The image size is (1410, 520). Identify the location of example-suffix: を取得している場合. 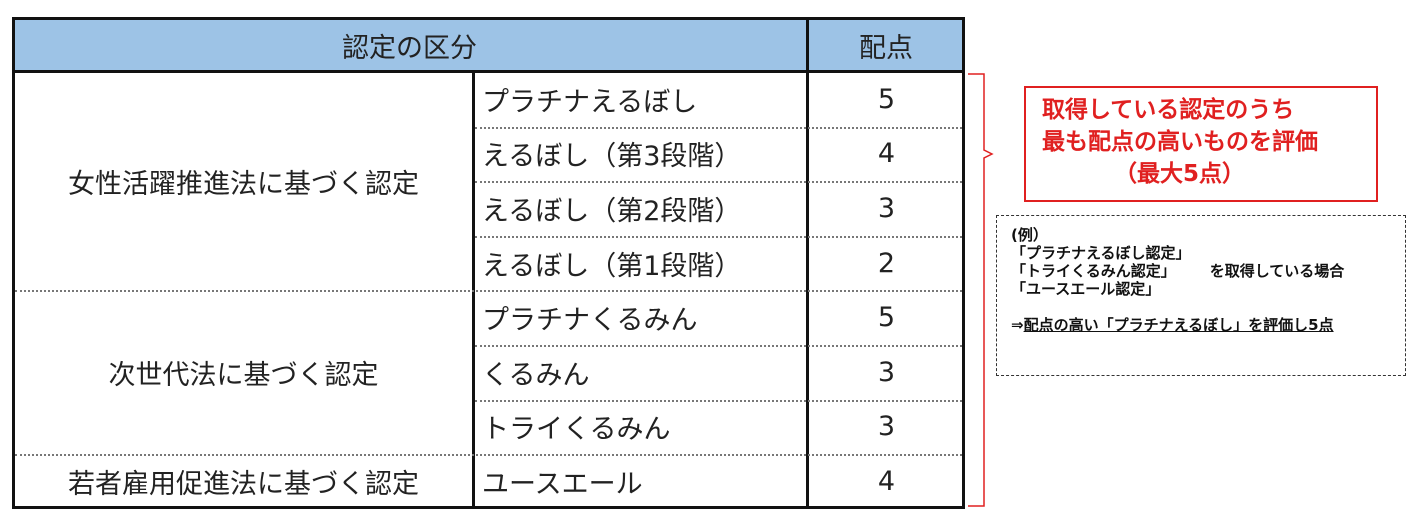
(1277, 271).